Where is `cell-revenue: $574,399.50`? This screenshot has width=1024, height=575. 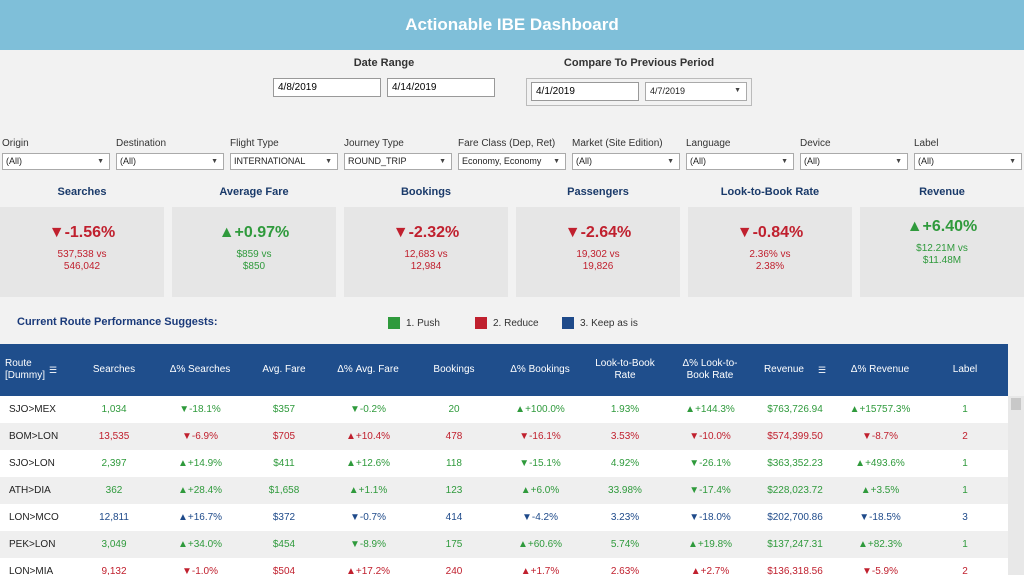 cell-revenue: $574,399.50 is located at coordinates (795, 436).